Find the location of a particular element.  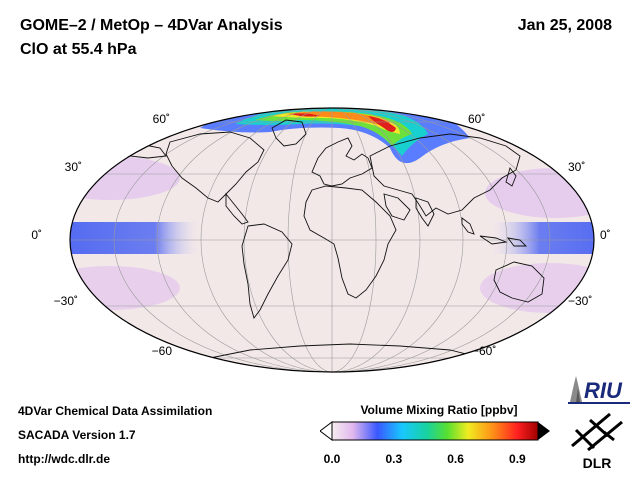

equatorial-band-east is located at coordinates (542, 238).